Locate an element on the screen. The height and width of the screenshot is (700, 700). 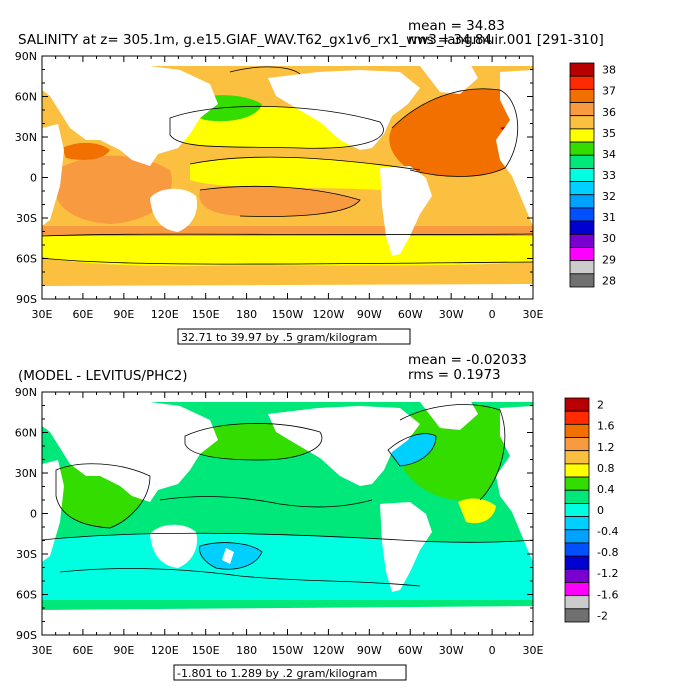
ocean-fill-north-atlantic-positive is located at coordinates (452, 452).